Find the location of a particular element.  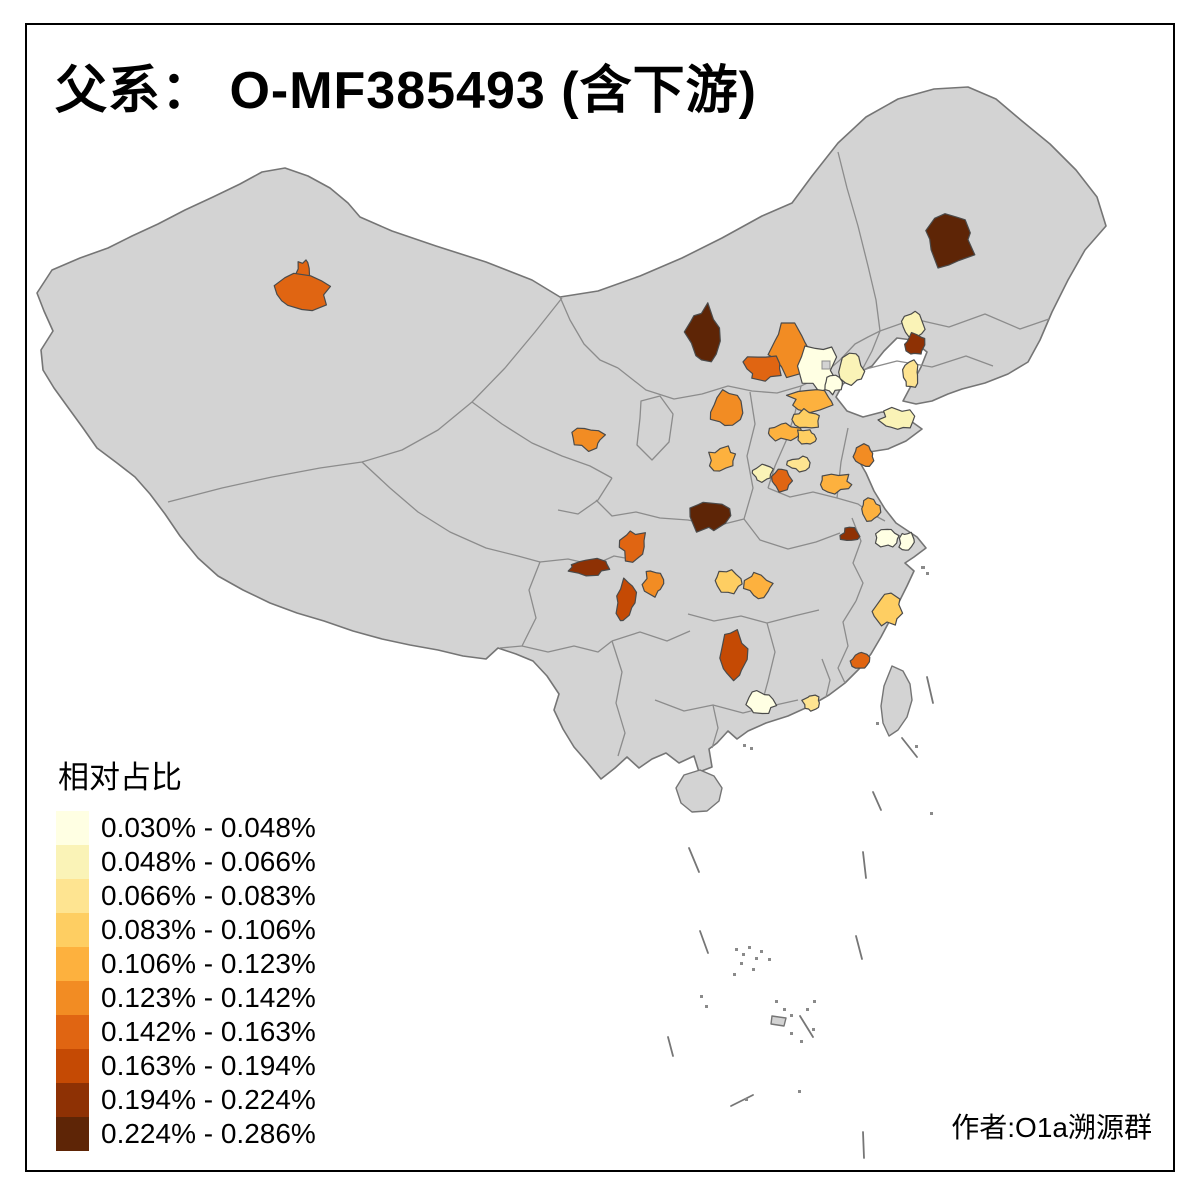

legend-item-label: 0.048% - 0.066% is located at coordinates (208, 861).